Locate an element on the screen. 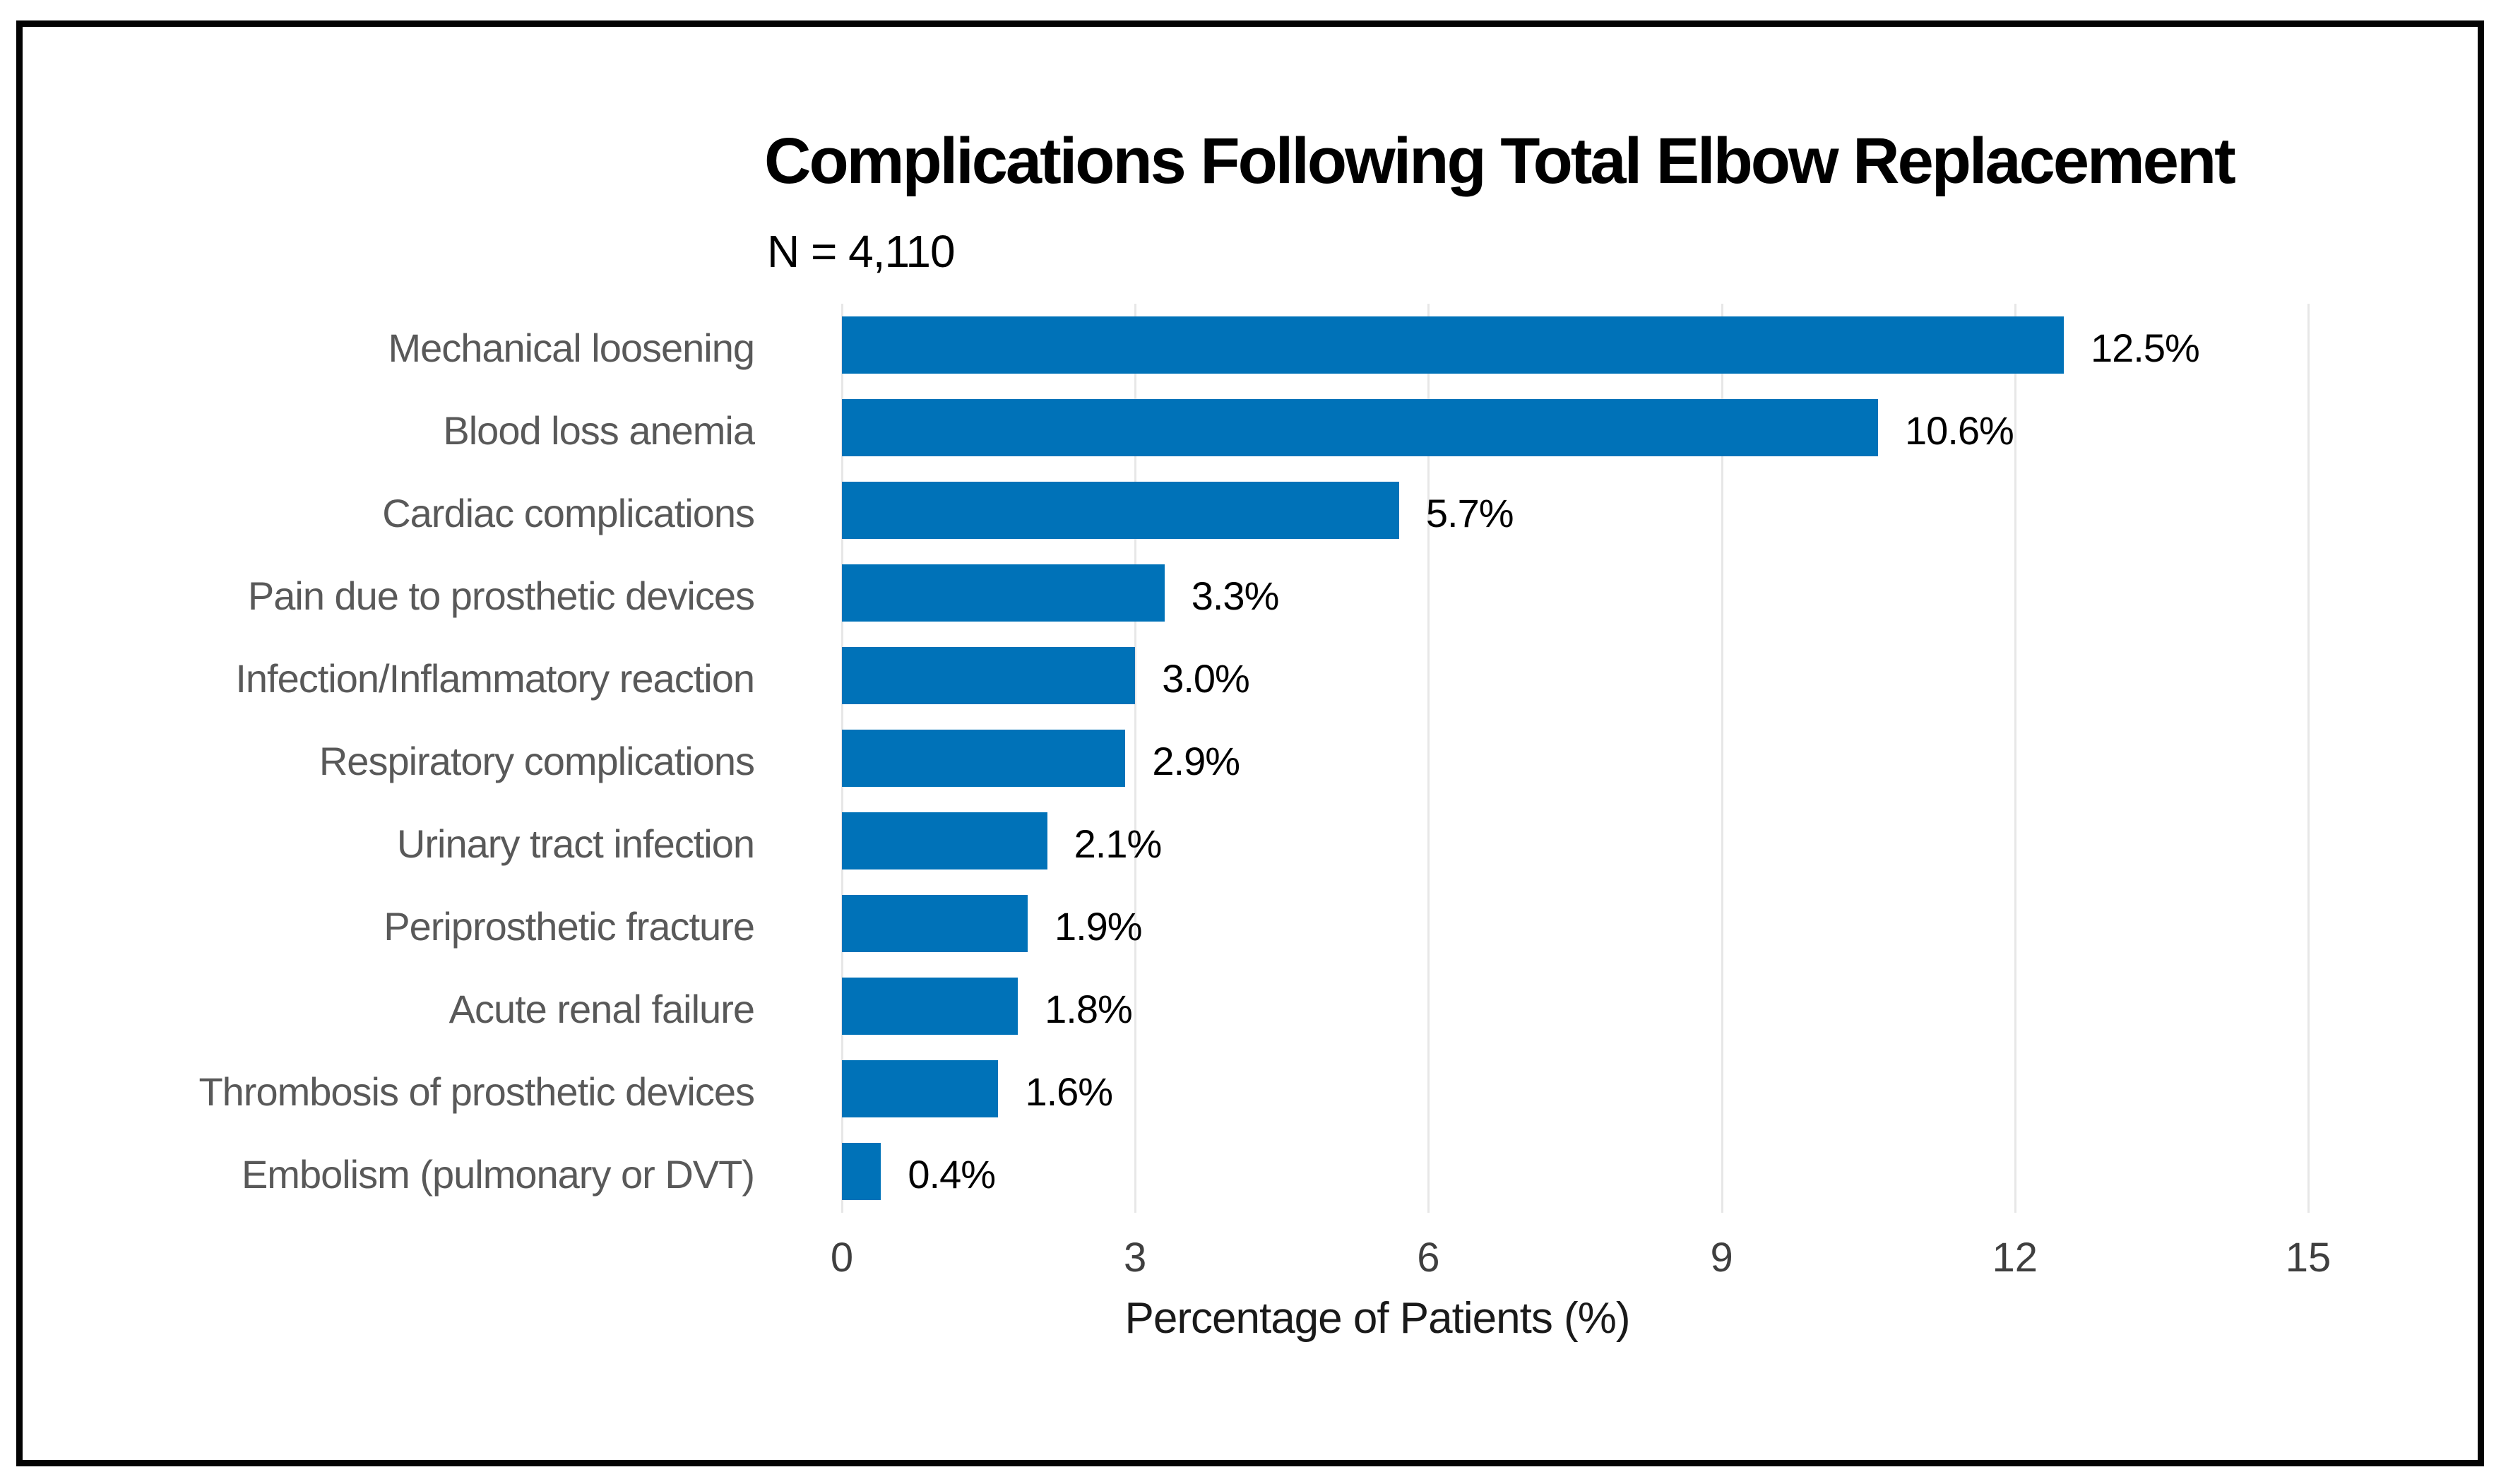 The height and width of the screenshot is (1484, 2501). x-tick-label-6: 6 is located at coordinates (1428, 1258).